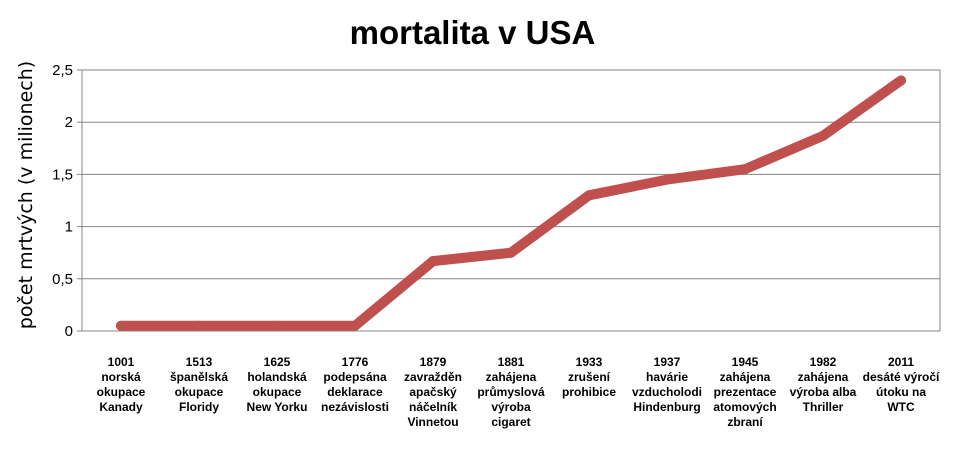 Image resolution: width=960 pixels, height=450 pixels. I want to click on x-tick-label: 1513 španělská okupace Floridy, so click(199, 384).